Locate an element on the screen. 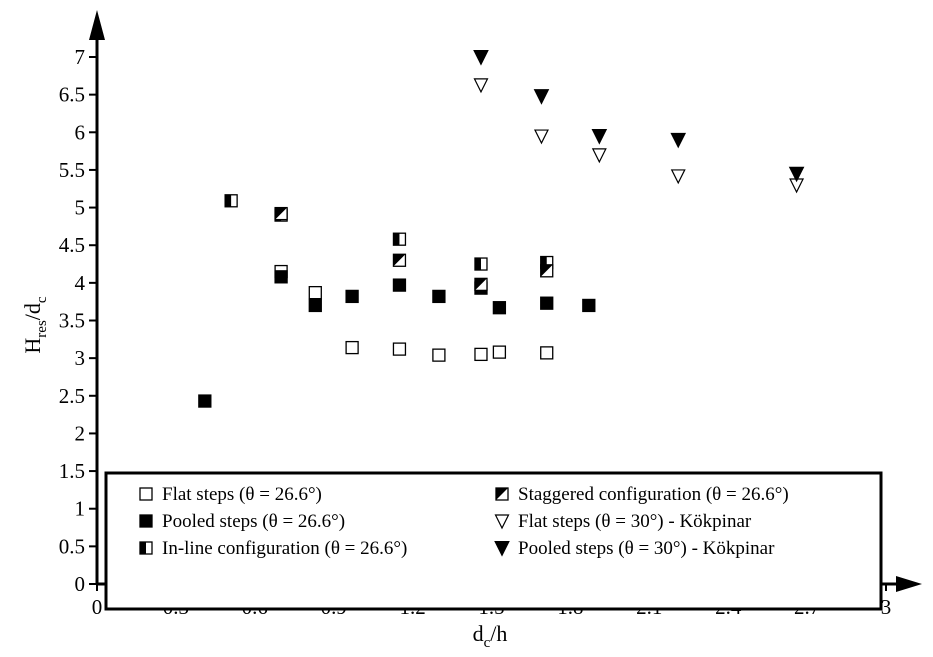 The image size is (933, 657). y-tick-label: 2 is located at coordinates (80, 433).